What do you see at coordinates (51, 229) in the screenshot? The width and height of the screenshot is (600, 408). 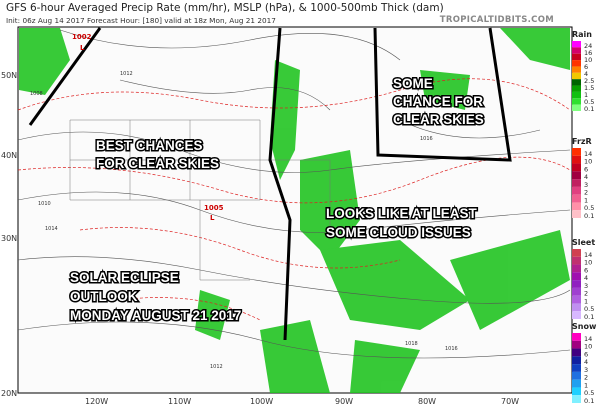 I see `isobar-label: 1014` at bounding box center [51, 229].